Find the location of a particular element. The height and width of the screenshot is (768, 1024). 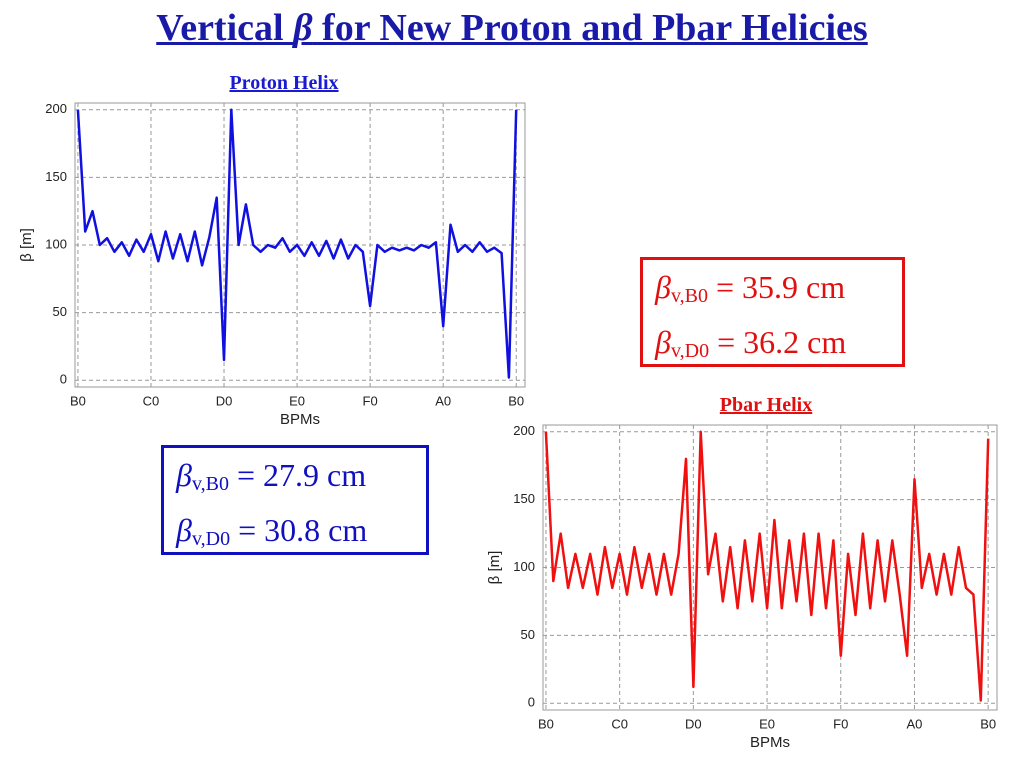

title-text: Vertical is located at coordinates (225, 28).